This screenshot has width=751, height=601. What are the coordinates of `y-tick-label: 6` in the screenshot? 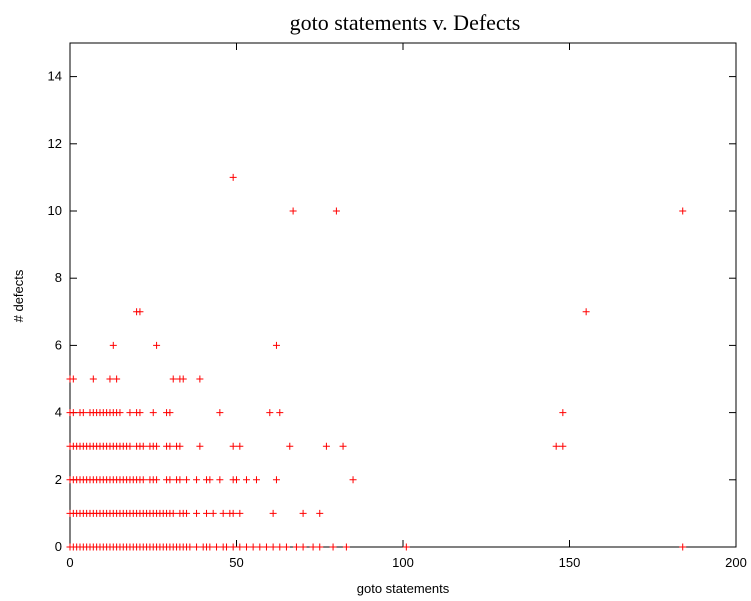 It's located at (58, 344).